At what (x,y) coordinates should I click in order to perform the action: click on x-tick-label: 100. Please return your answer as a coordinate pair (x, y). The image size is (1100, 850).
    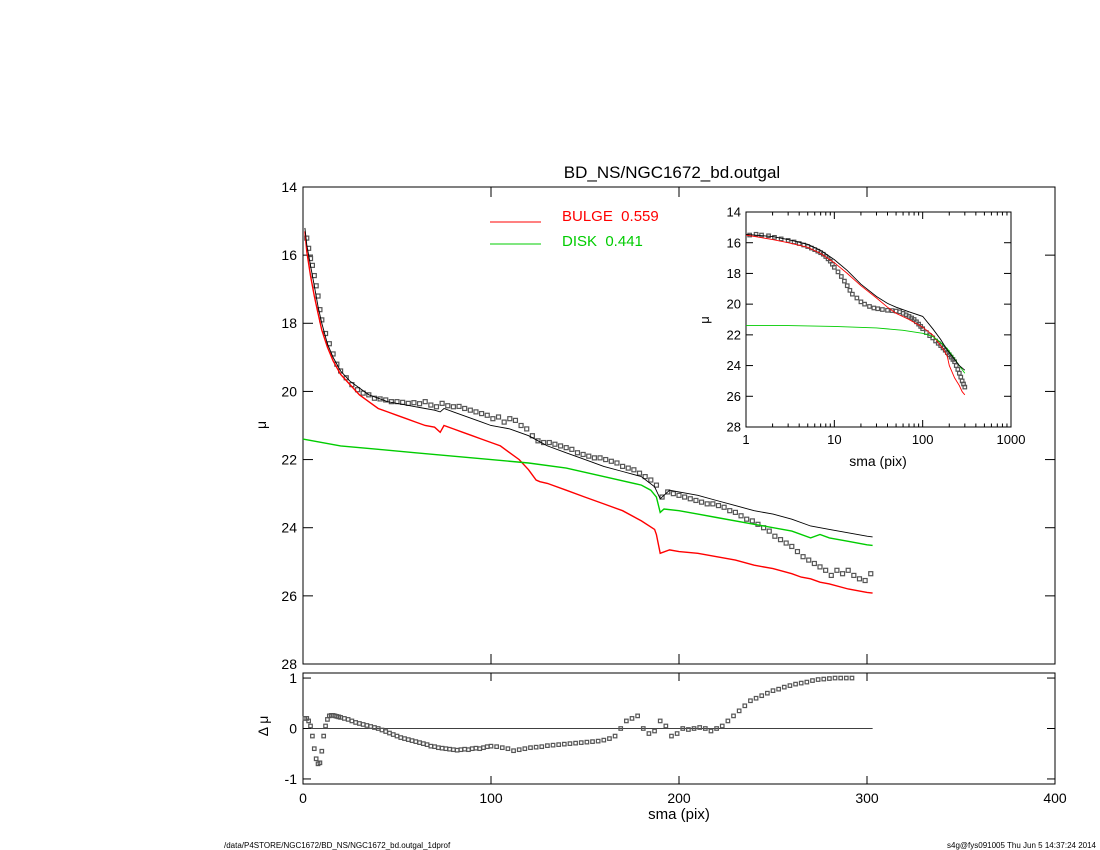
    Looking at the image, I should click on (923, 439).